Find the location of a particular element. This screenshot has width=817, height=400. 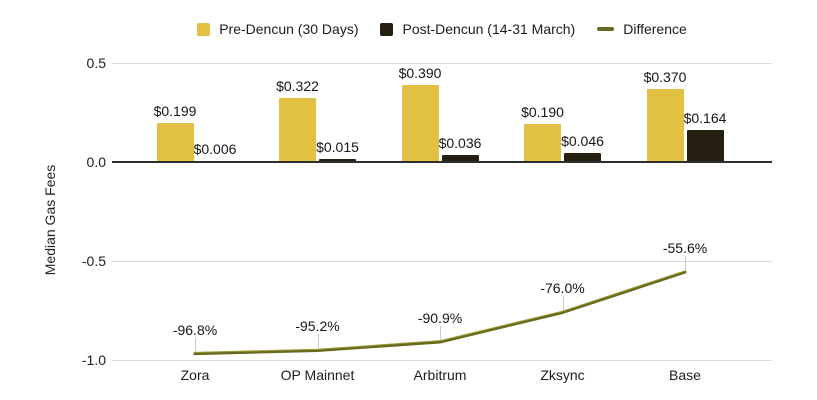

bar-pre-dencun-30-days-zora is located at coordinates (175, 142).